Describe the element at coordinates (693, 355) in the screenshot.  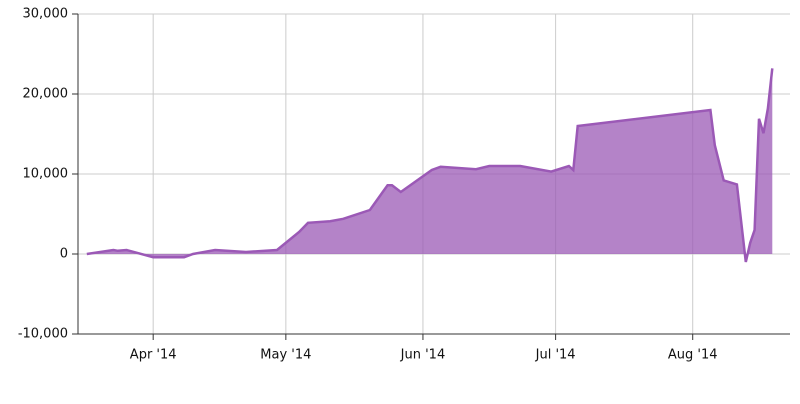
I see `x-tick-label: Aug '14` at that location.